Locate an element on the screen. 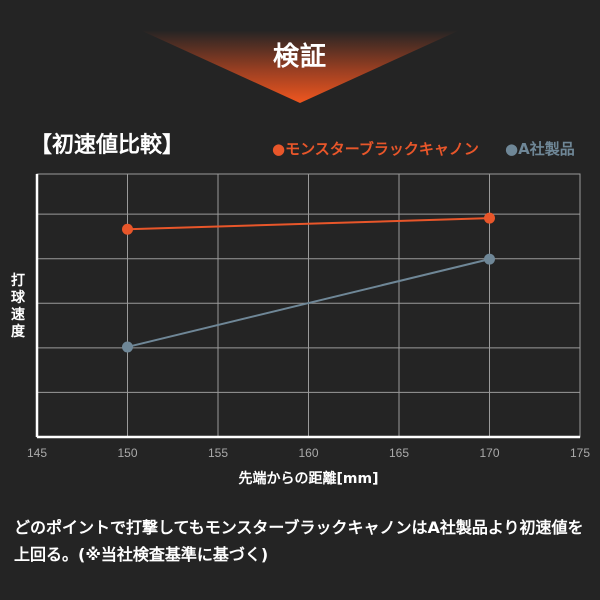  x-tick-label: 150 is located at coordinates (127, 453).